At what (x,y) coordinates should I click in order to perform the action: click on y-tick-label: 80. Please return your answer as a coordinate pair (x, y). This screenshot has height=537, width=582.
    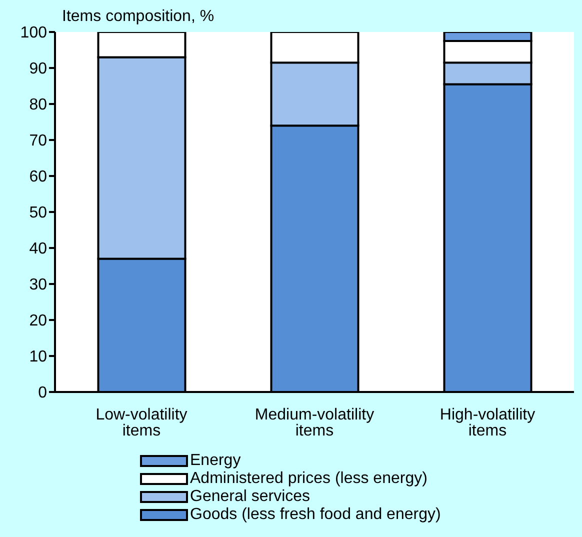
    Looking at the image, I should click on (38, 105).